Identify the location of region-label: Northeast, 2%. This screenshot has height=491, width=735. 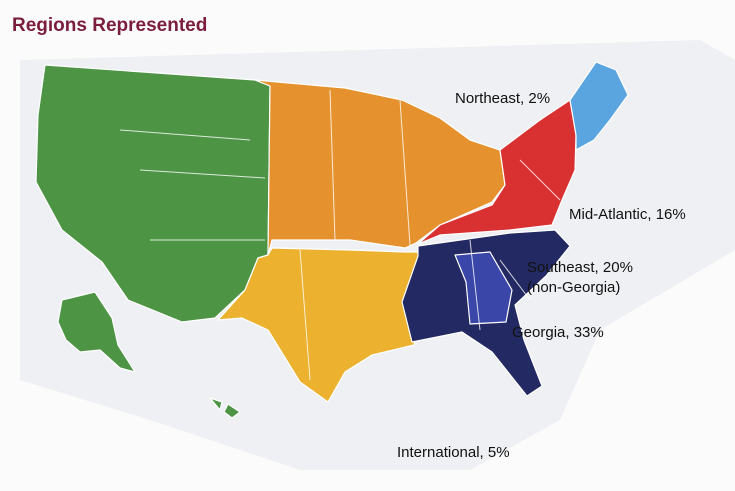
(502, 98).